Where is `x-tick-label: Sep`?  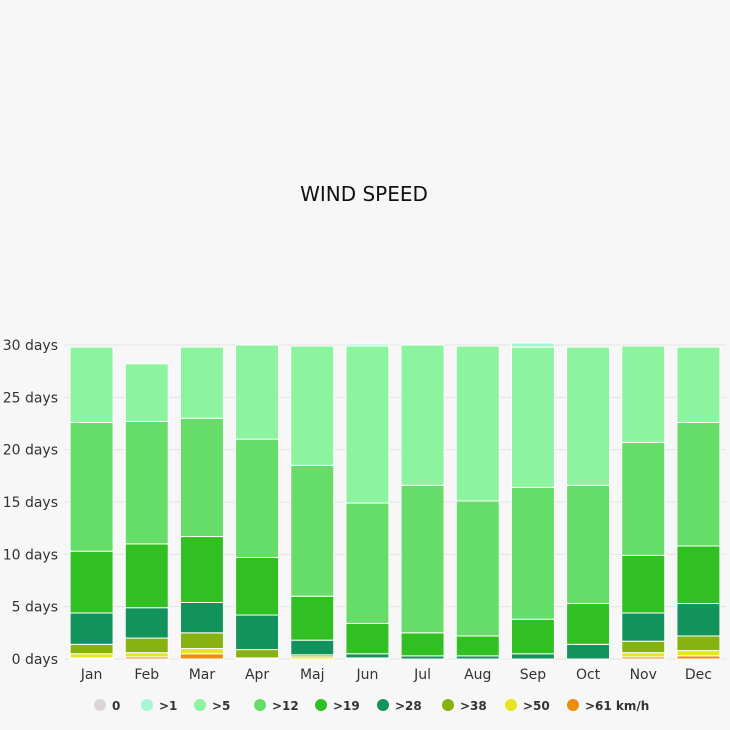
x-tick-label: Sep is located at coordinates (533, 675).